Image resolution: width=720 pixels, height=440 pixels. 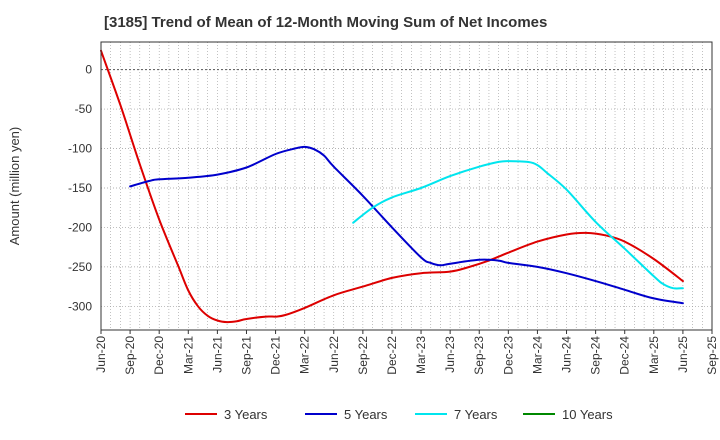 What do you see at coordinates (14, 186) in the screenshot?
I see `y-axis-label: Amount (million yen)` at bounding box center [14, 186].